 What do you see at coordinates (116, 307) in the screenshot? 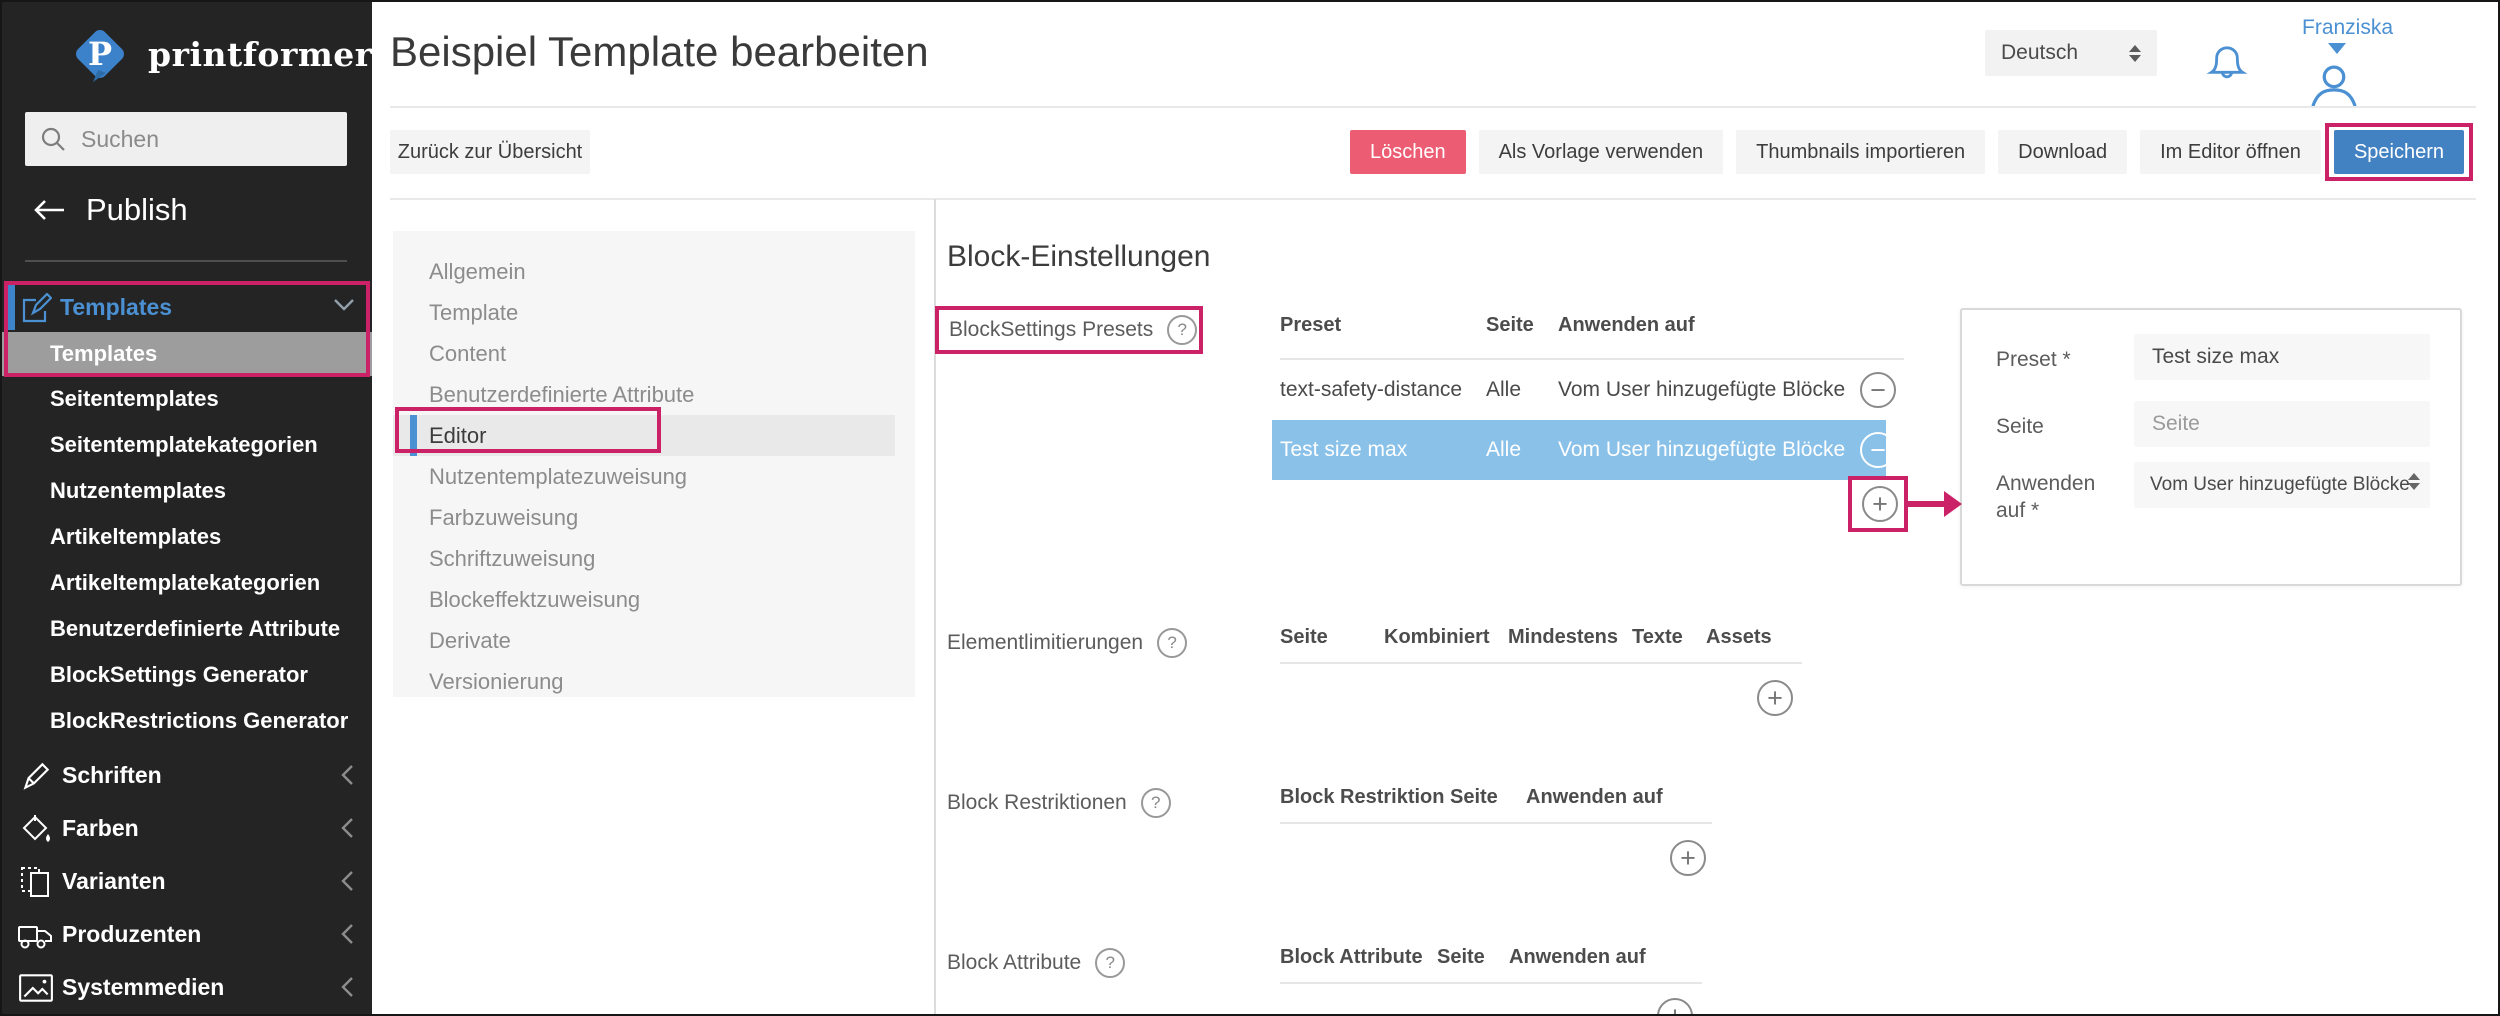
I see `templates-section-label: Templates` at bounding box center [116, 307].